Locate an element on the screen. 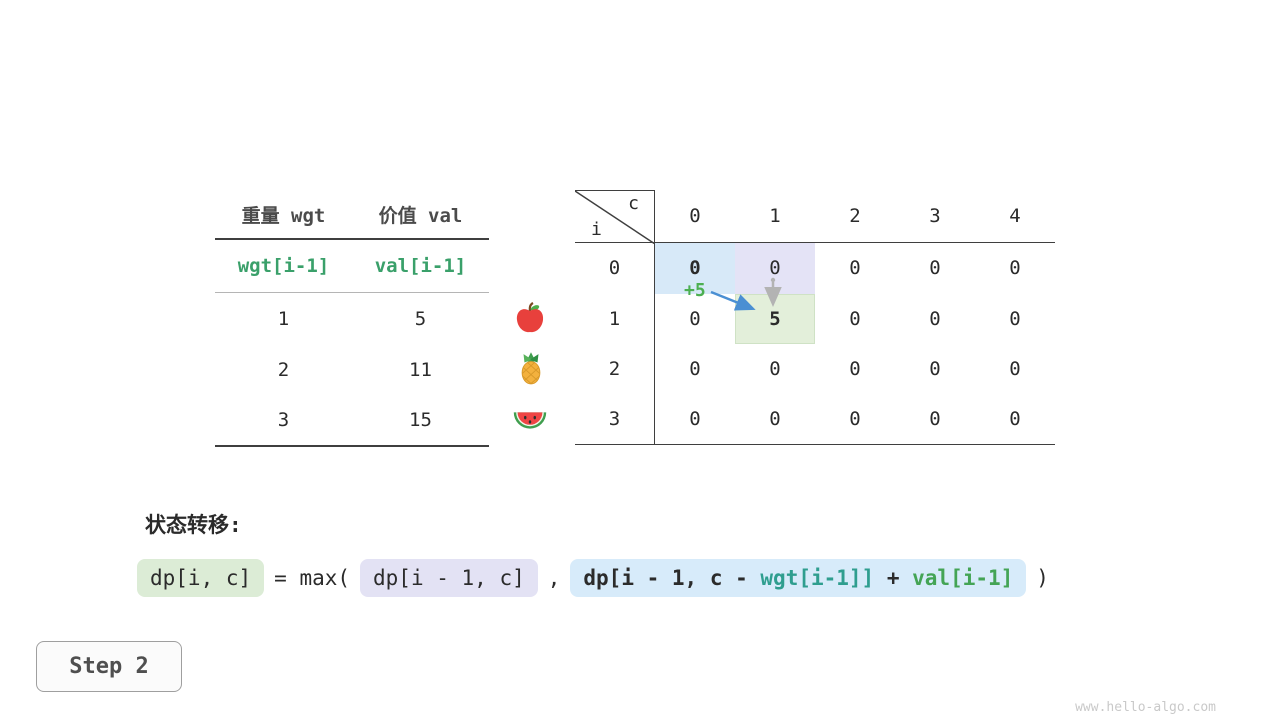  item-value: 5 is located at coordinates (420, 318).